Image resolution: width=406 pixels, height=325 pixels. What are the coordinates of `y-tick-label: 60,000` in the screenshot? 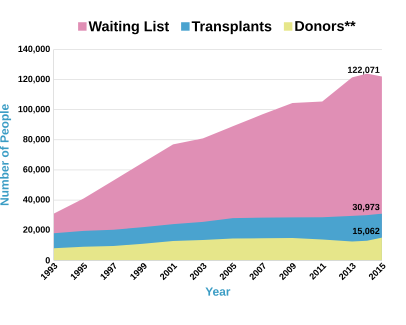 It's located at (36, 170).